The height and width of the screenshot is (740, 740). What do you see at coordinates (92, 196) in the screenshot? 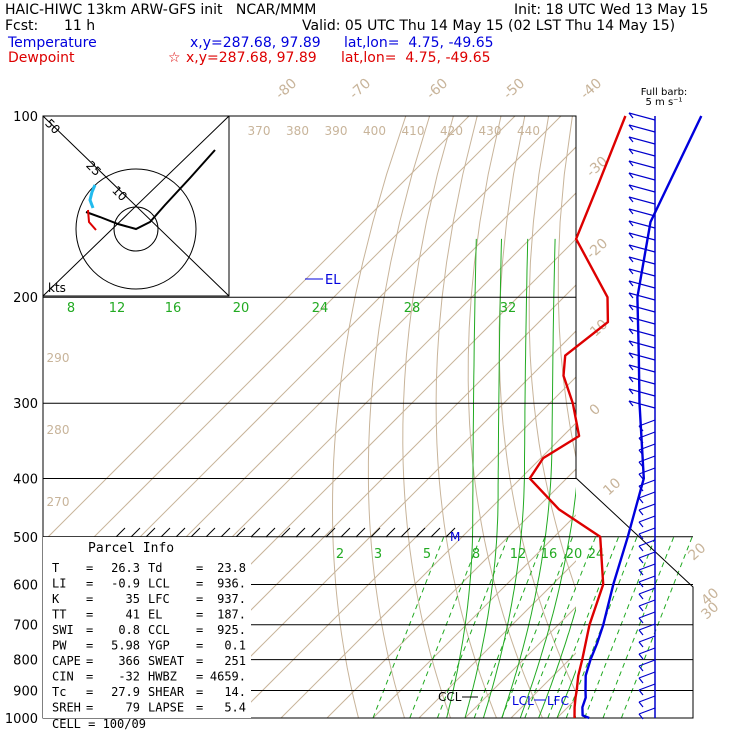
I see `hodograph-trace-low` at bounding box center [92, 196].